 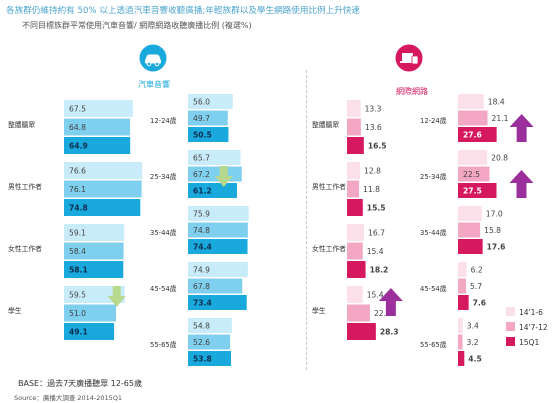 I want to click on data-label: 27.6, so click(x=472, y=135).